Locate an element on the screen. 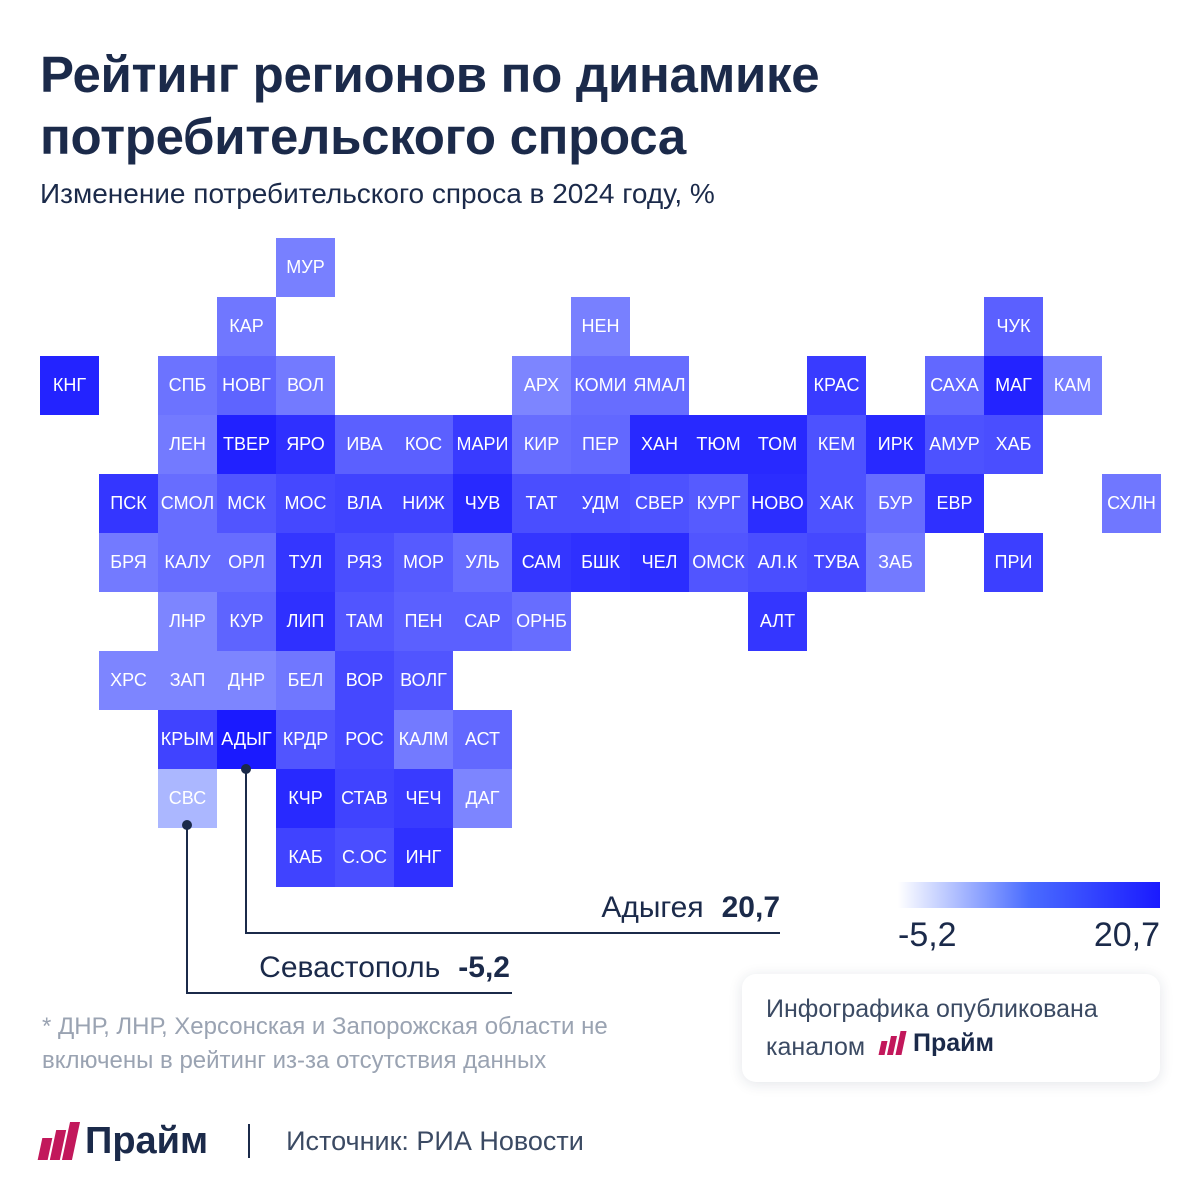 This screenshot has width=1200, height=1200. publication-brand-name: Прайм is located at coordinates (954, 1043).